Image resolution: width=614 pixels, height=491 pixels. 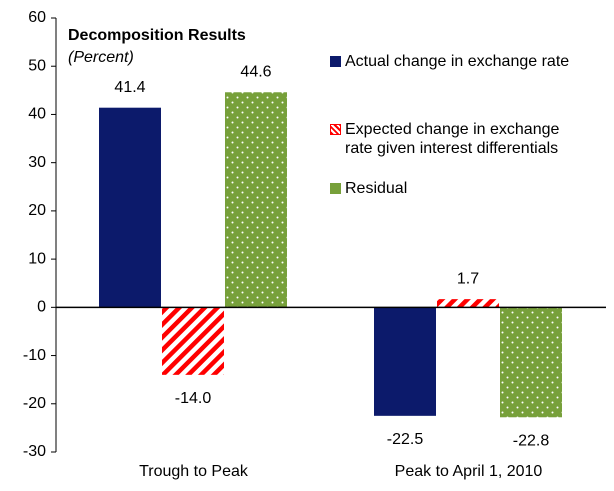 I want to click on legend-label: Actual change in exchange rate, so click(x=457, y=61).